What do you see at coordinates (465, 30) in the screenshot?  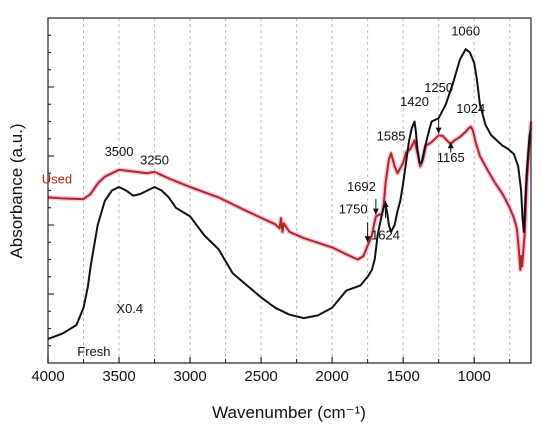 I see `annotation-label: 1060` at bounding box center [465, 30].